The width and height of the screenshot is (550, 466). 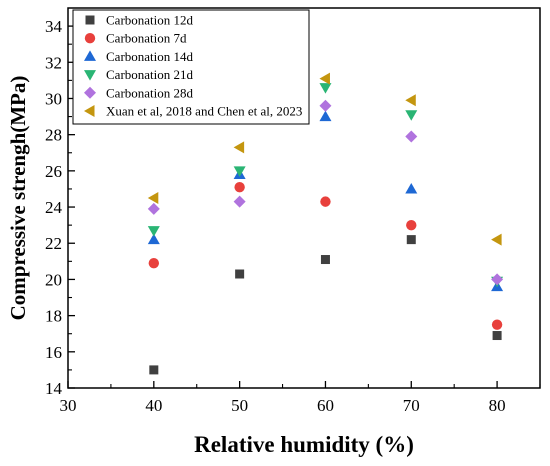 What do you see at coordinates (18, 198) in the screenshot?
I see `y-axis-title: Compressive strengh(MPa)` at bounding box center [18, 198].